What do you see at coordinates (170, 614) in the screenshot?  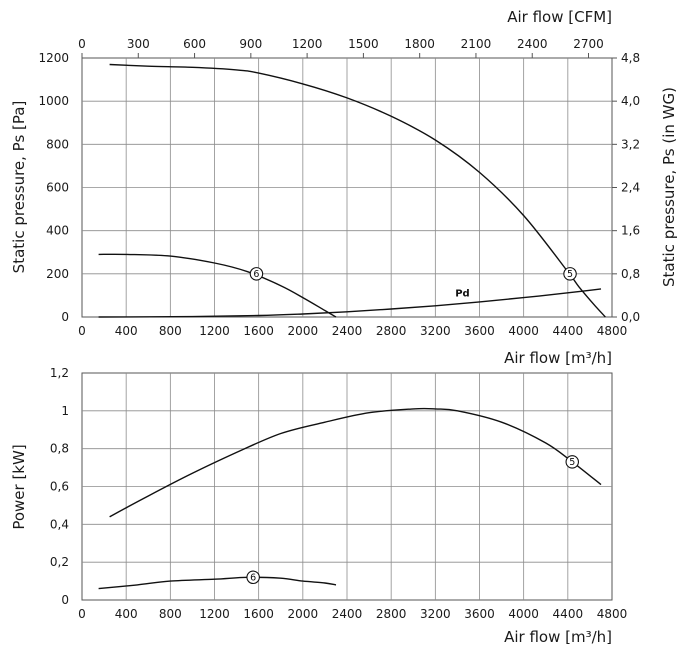 I see `power-x-tick-label: 800` at bounding box center [170, 614].